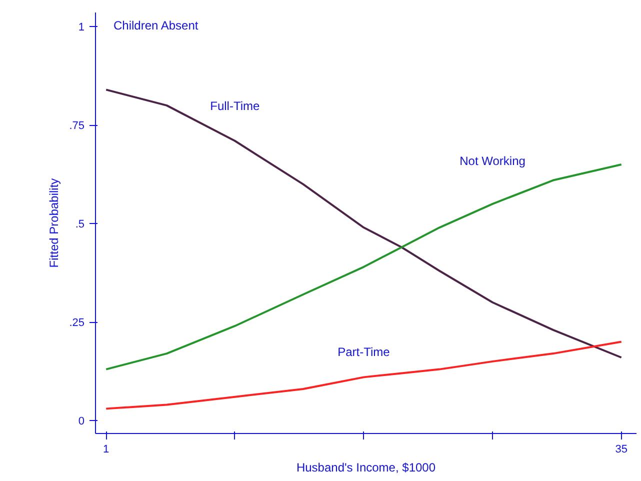 The height and width of the screenshot is (481, 641). What do you see at coordinates (77, 323) in the screenshot?
I see `y-tick-label: .25` at bounding box center [77, 323].